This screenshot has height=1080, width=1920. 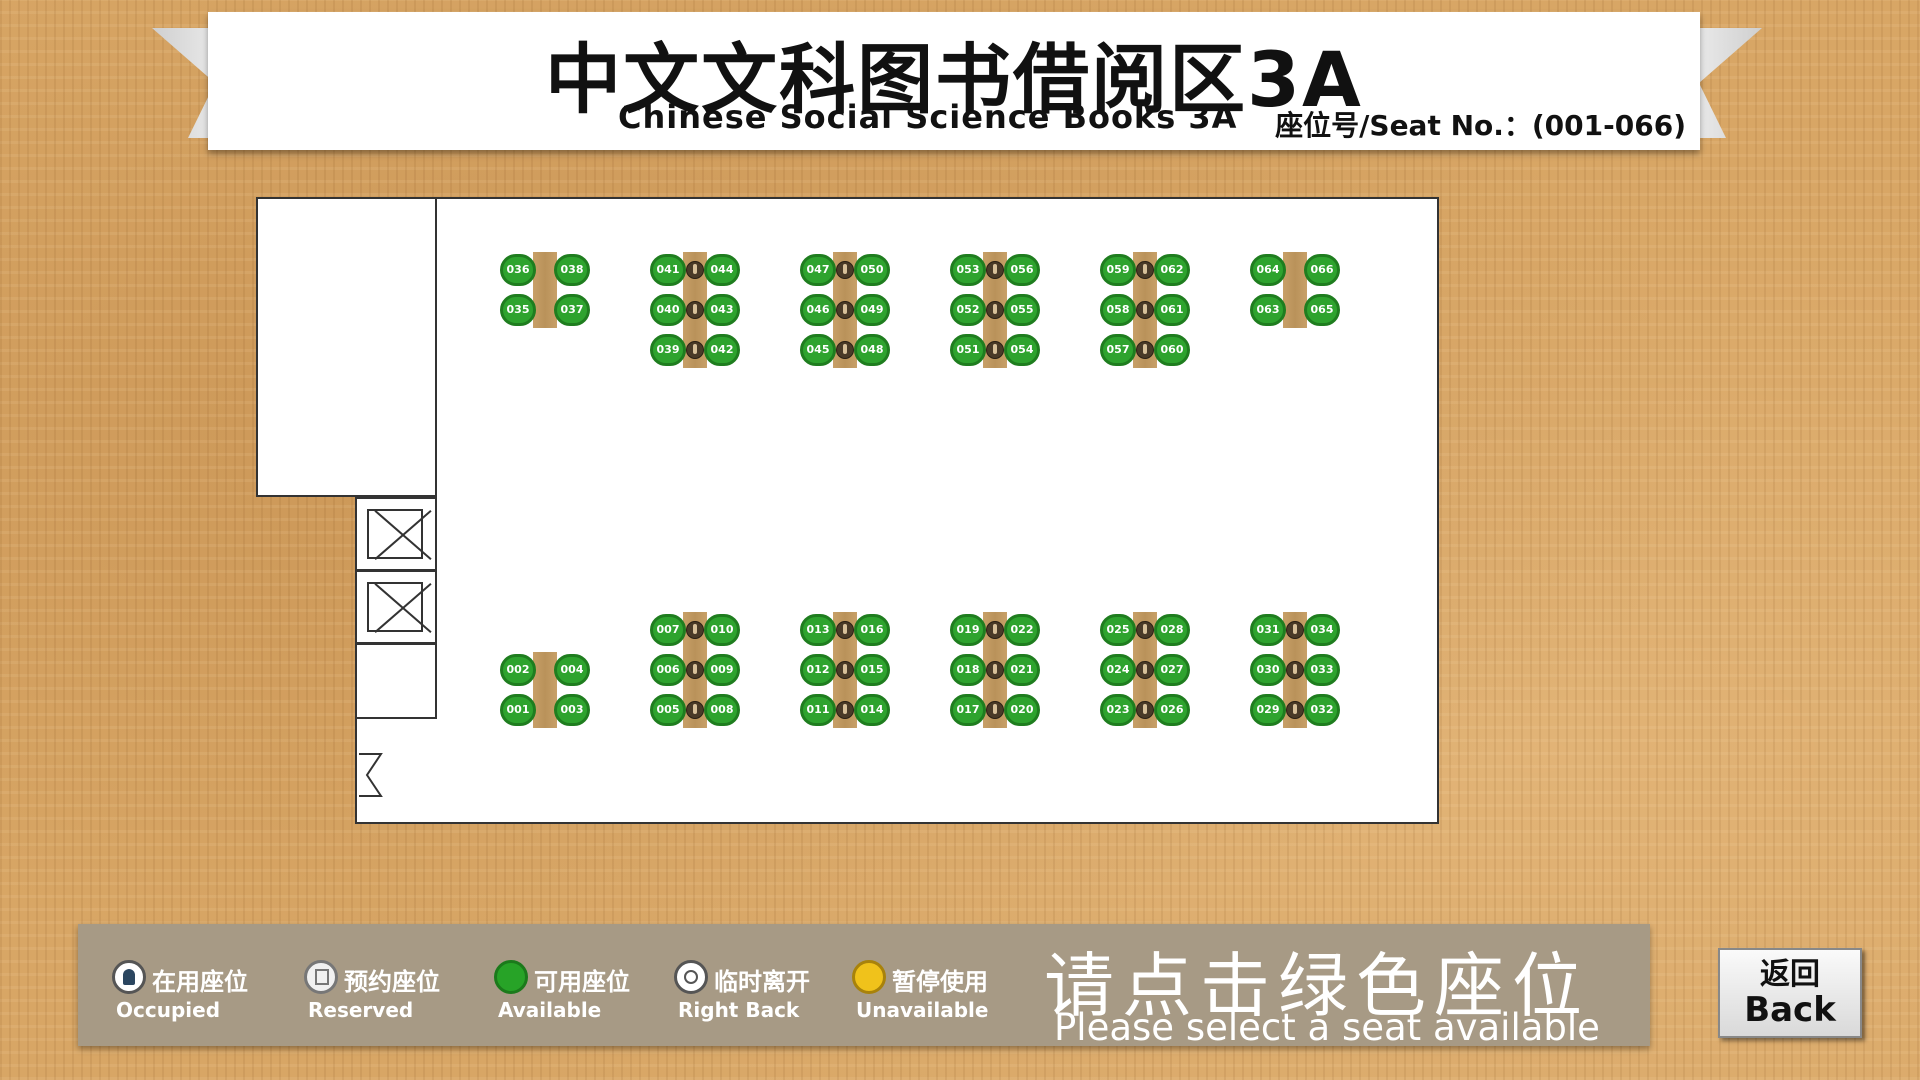 I want to click on seat-button: 031, so click(x=1268, y=630).